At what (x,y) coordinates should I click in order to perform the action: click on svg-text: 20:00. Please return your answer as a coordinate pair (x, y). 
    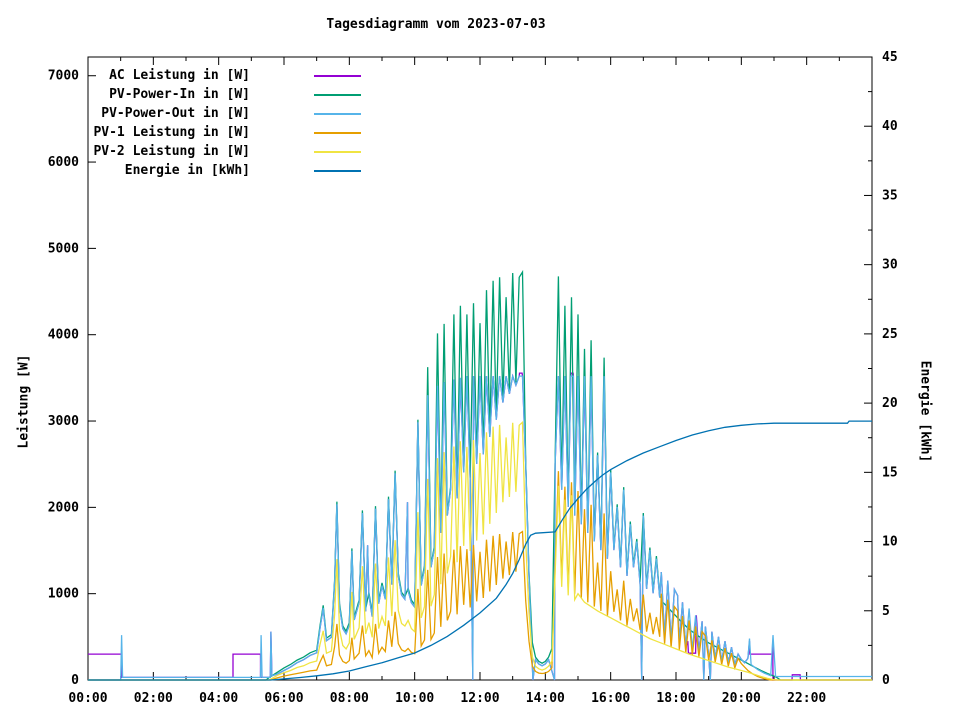
    Looking at the image, I should click on (741, 698).